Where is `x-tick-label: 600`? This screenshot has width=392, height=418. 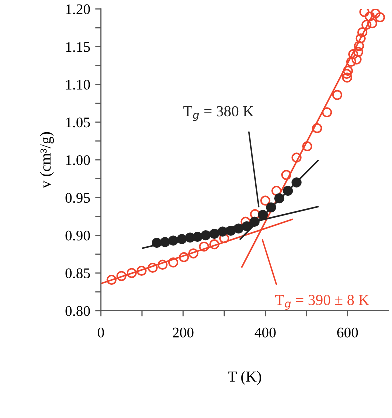 x-tick-label: 600 is located at coordinates (347, 333).